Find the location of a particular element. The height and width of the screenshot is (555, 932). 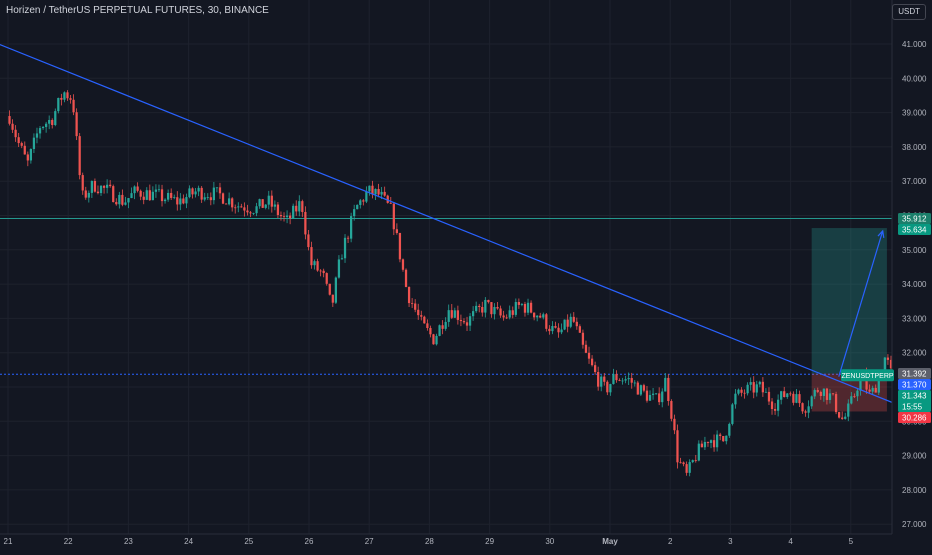

price-axis-tick-label: 28.000 is located at coordinates (914, 490).